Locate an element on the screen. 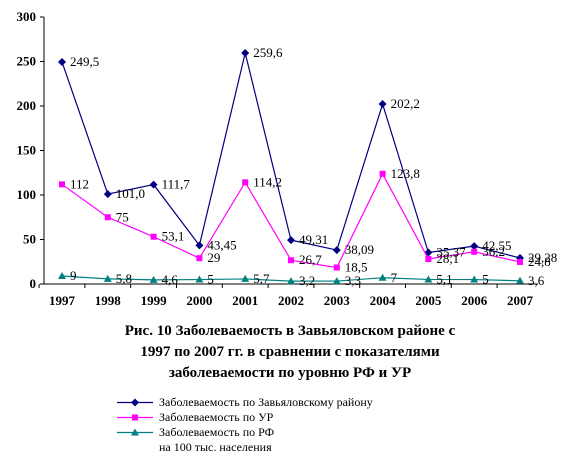 The image size is (579, 461). data-label: 112 is located at coordinates (79, 183).